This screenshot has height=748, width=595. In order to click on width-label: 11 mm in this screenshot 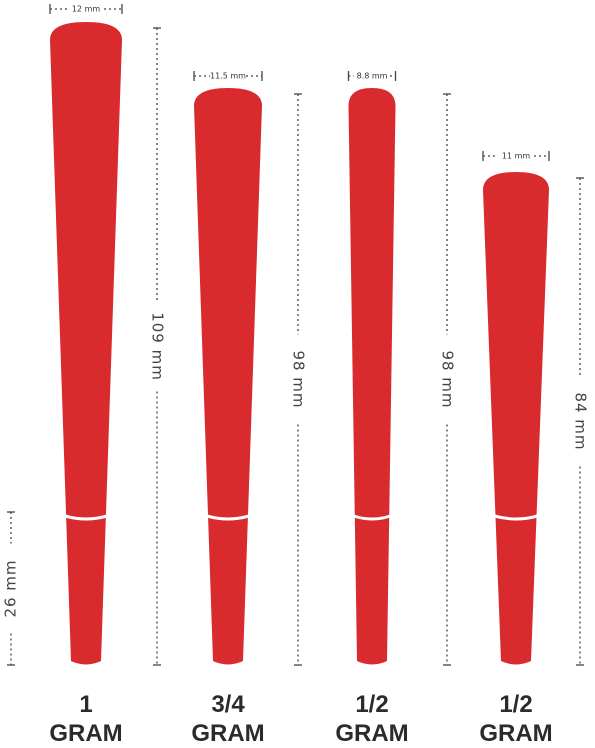, I will do `click(516, 156)`.